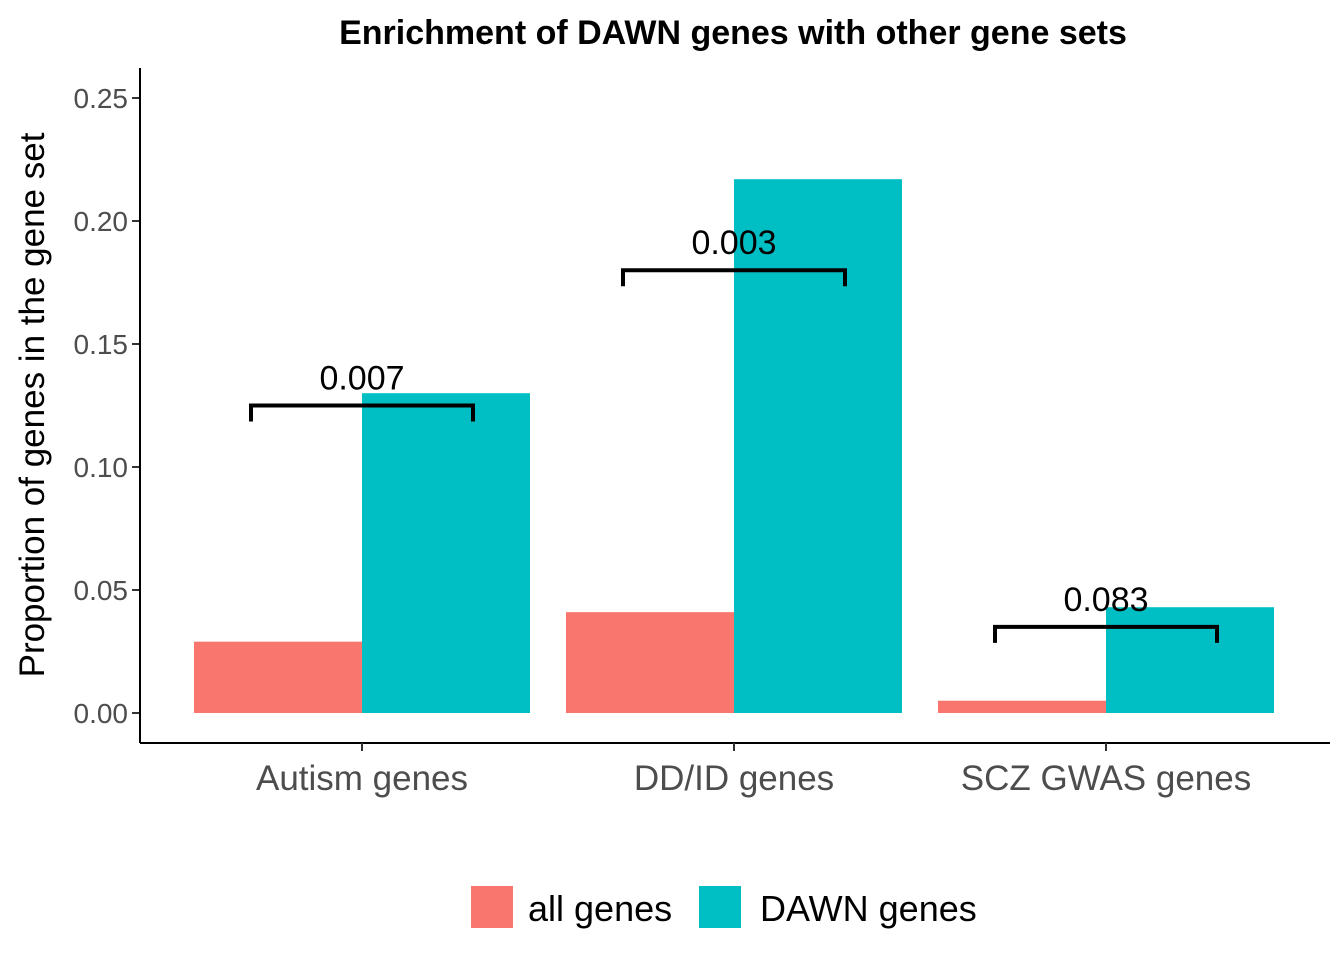 The image size is (1344, 965). What do you see at coordinates (362, 778) in the screenshot?
I see `x-tick-label: Autism genes` at bounding box center [362, 778].